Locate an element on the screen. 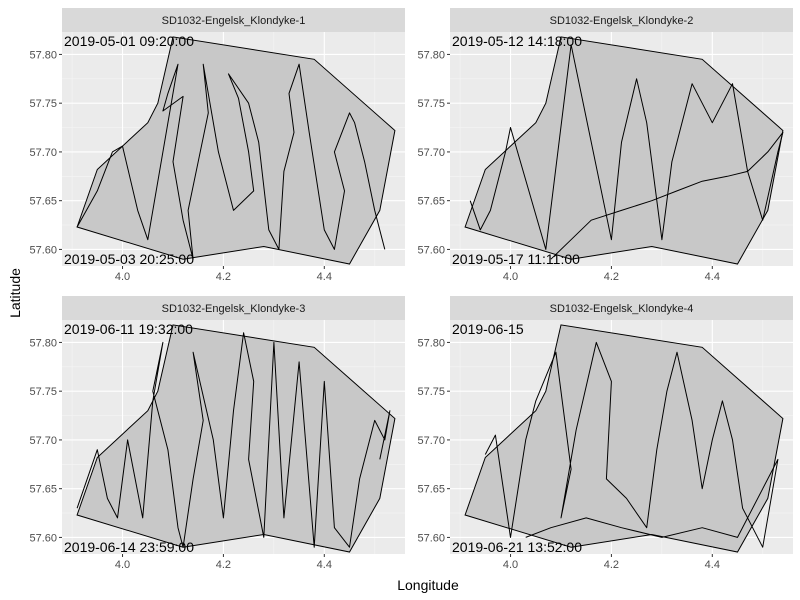  y-axis-title: Latitude is located at coordinates (15, 293).